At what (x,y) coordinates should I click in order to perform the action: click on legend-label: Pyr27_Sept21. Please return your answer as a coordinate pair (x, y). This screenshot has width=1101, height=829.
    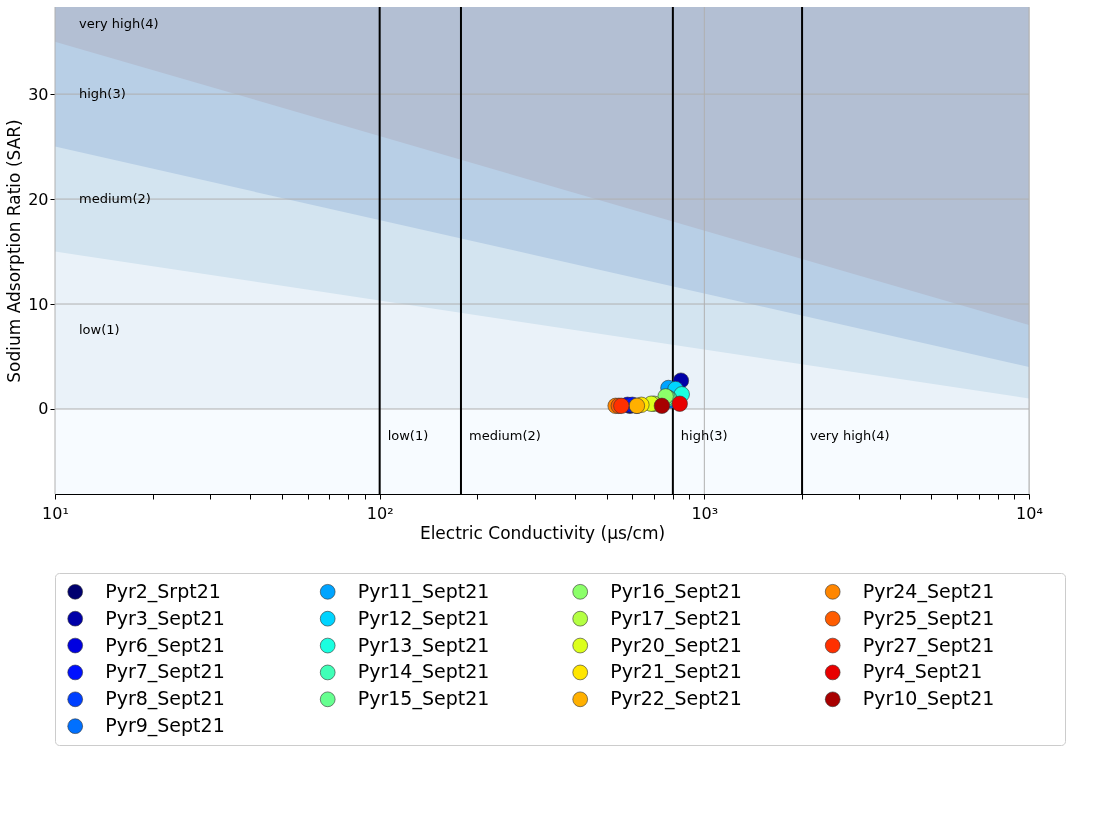
    Looking at the image, I should click on (928, 645).